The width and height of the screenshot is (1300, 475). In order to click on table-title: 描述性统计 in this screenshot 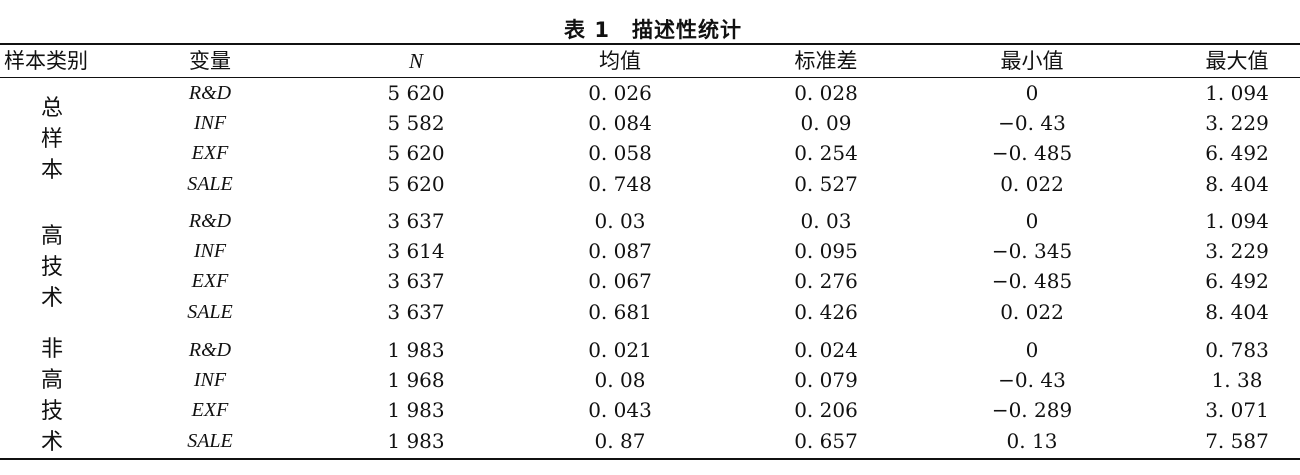, I will do `click(686, 30)`.